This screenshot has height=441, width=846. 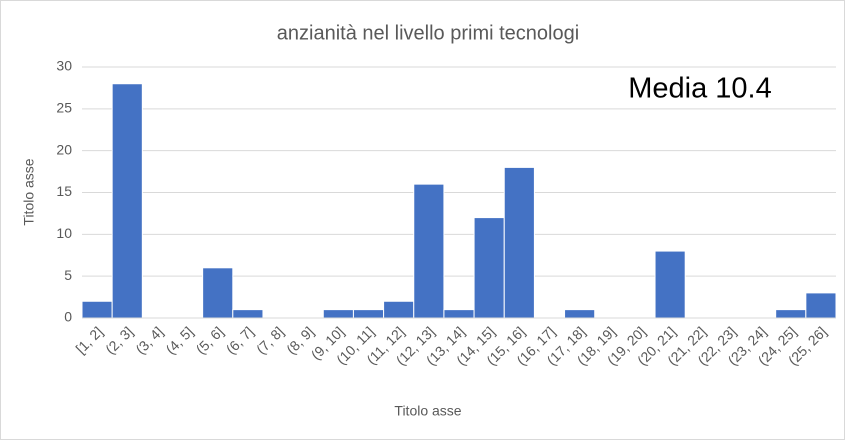 I want to click on annotation: Media 10.4, so click(x=700, y=89).